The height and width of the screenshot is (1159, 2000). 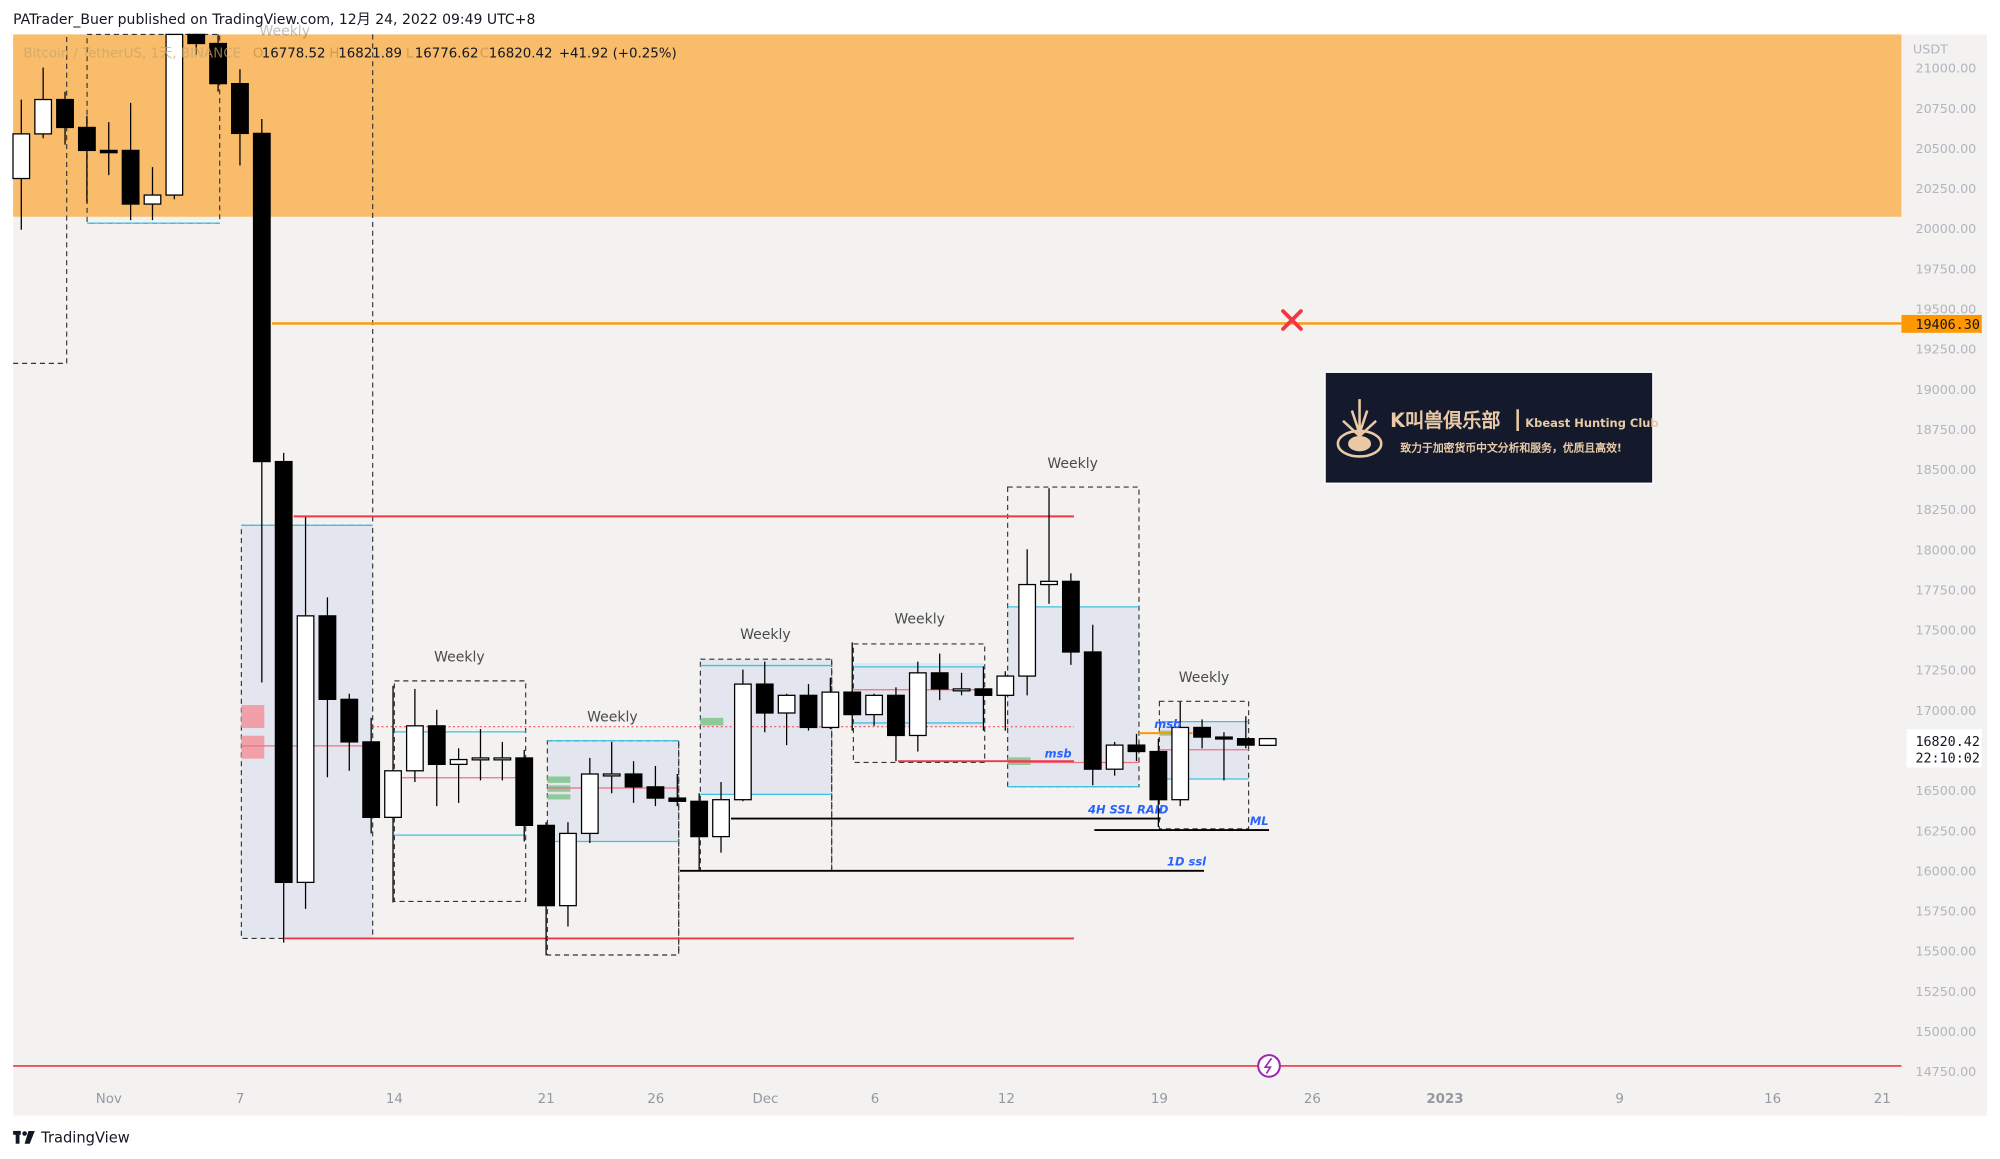 What do you see at coordinates (1945, 229) in the screenshot?
I see `price-tick: 20000.00` at bounding box center [1945, 229].